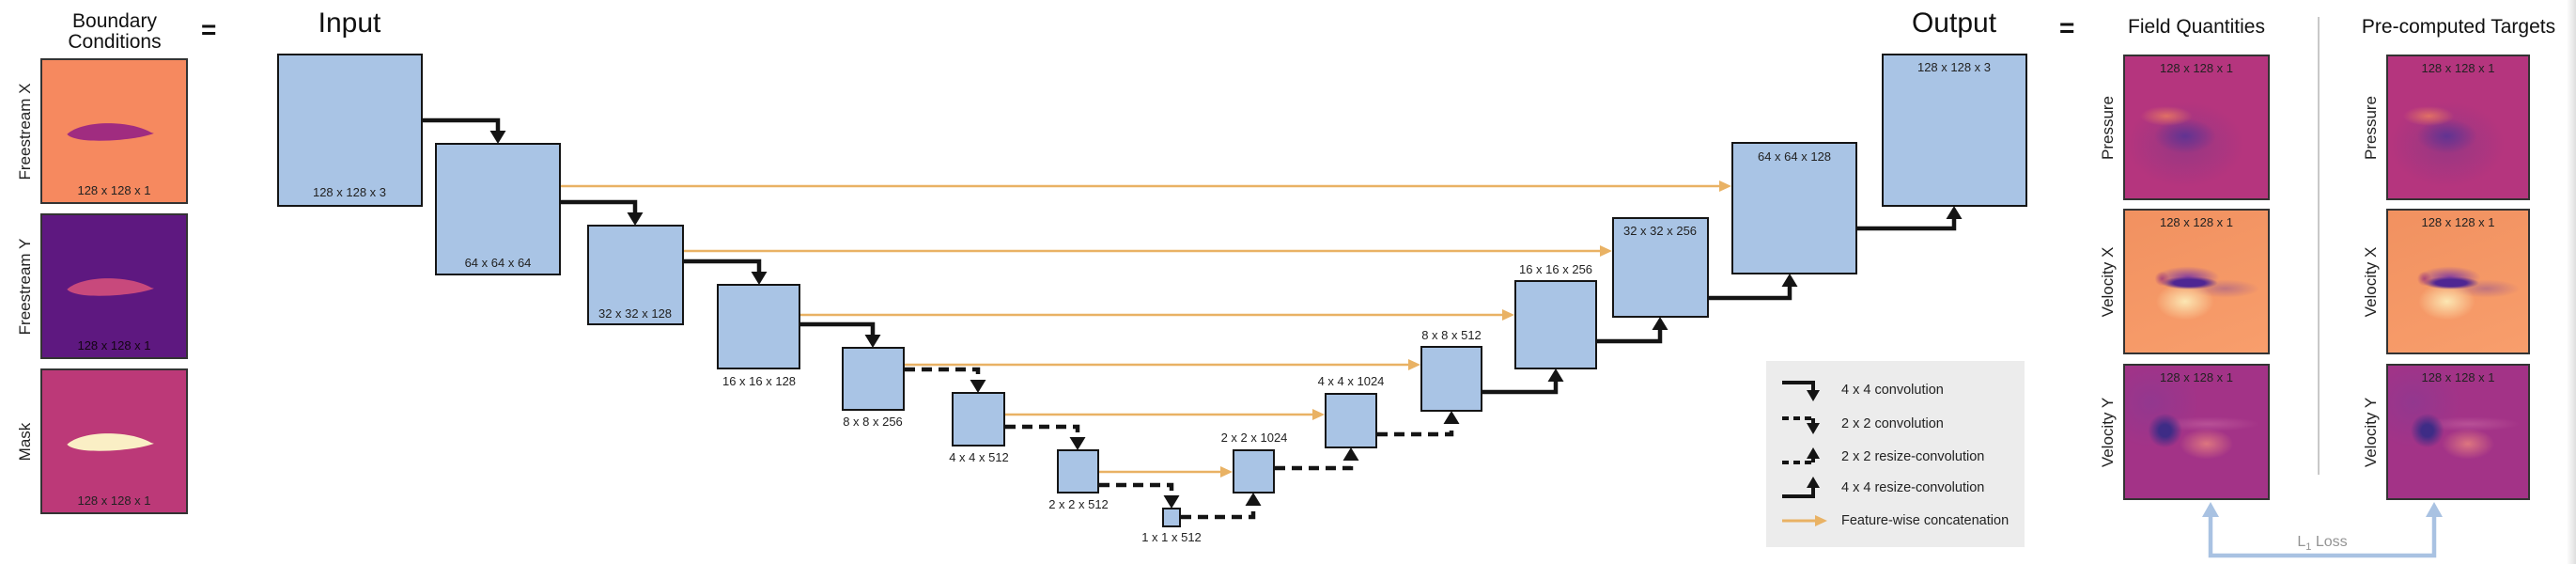  Describe the element at coordinates (1351, 381) in the screenshot. I see `unet-box-4-dec-label: 4 x 4 x 1024` at that location.